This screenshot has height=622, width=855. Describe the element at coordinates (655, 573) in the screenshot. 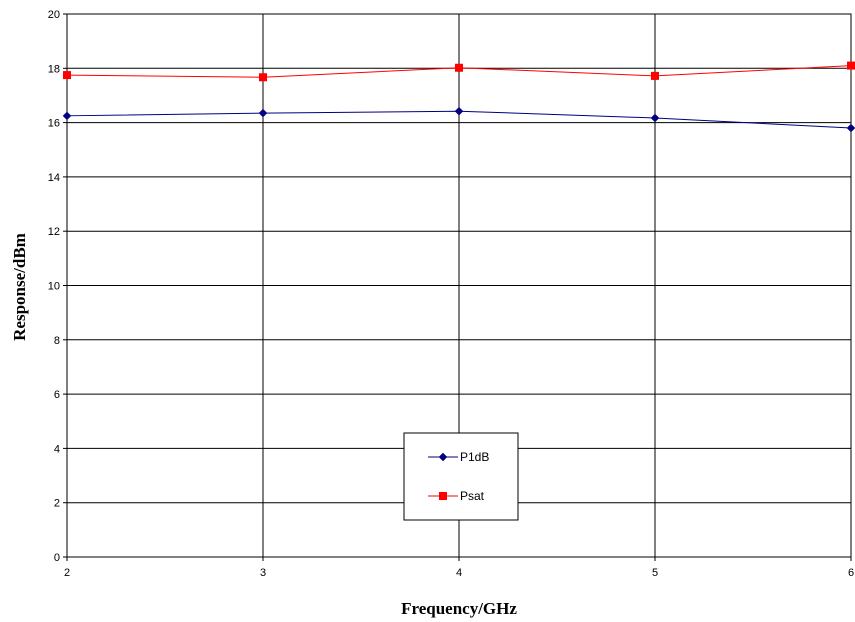

I see `x-tick-label: 5` at that location.